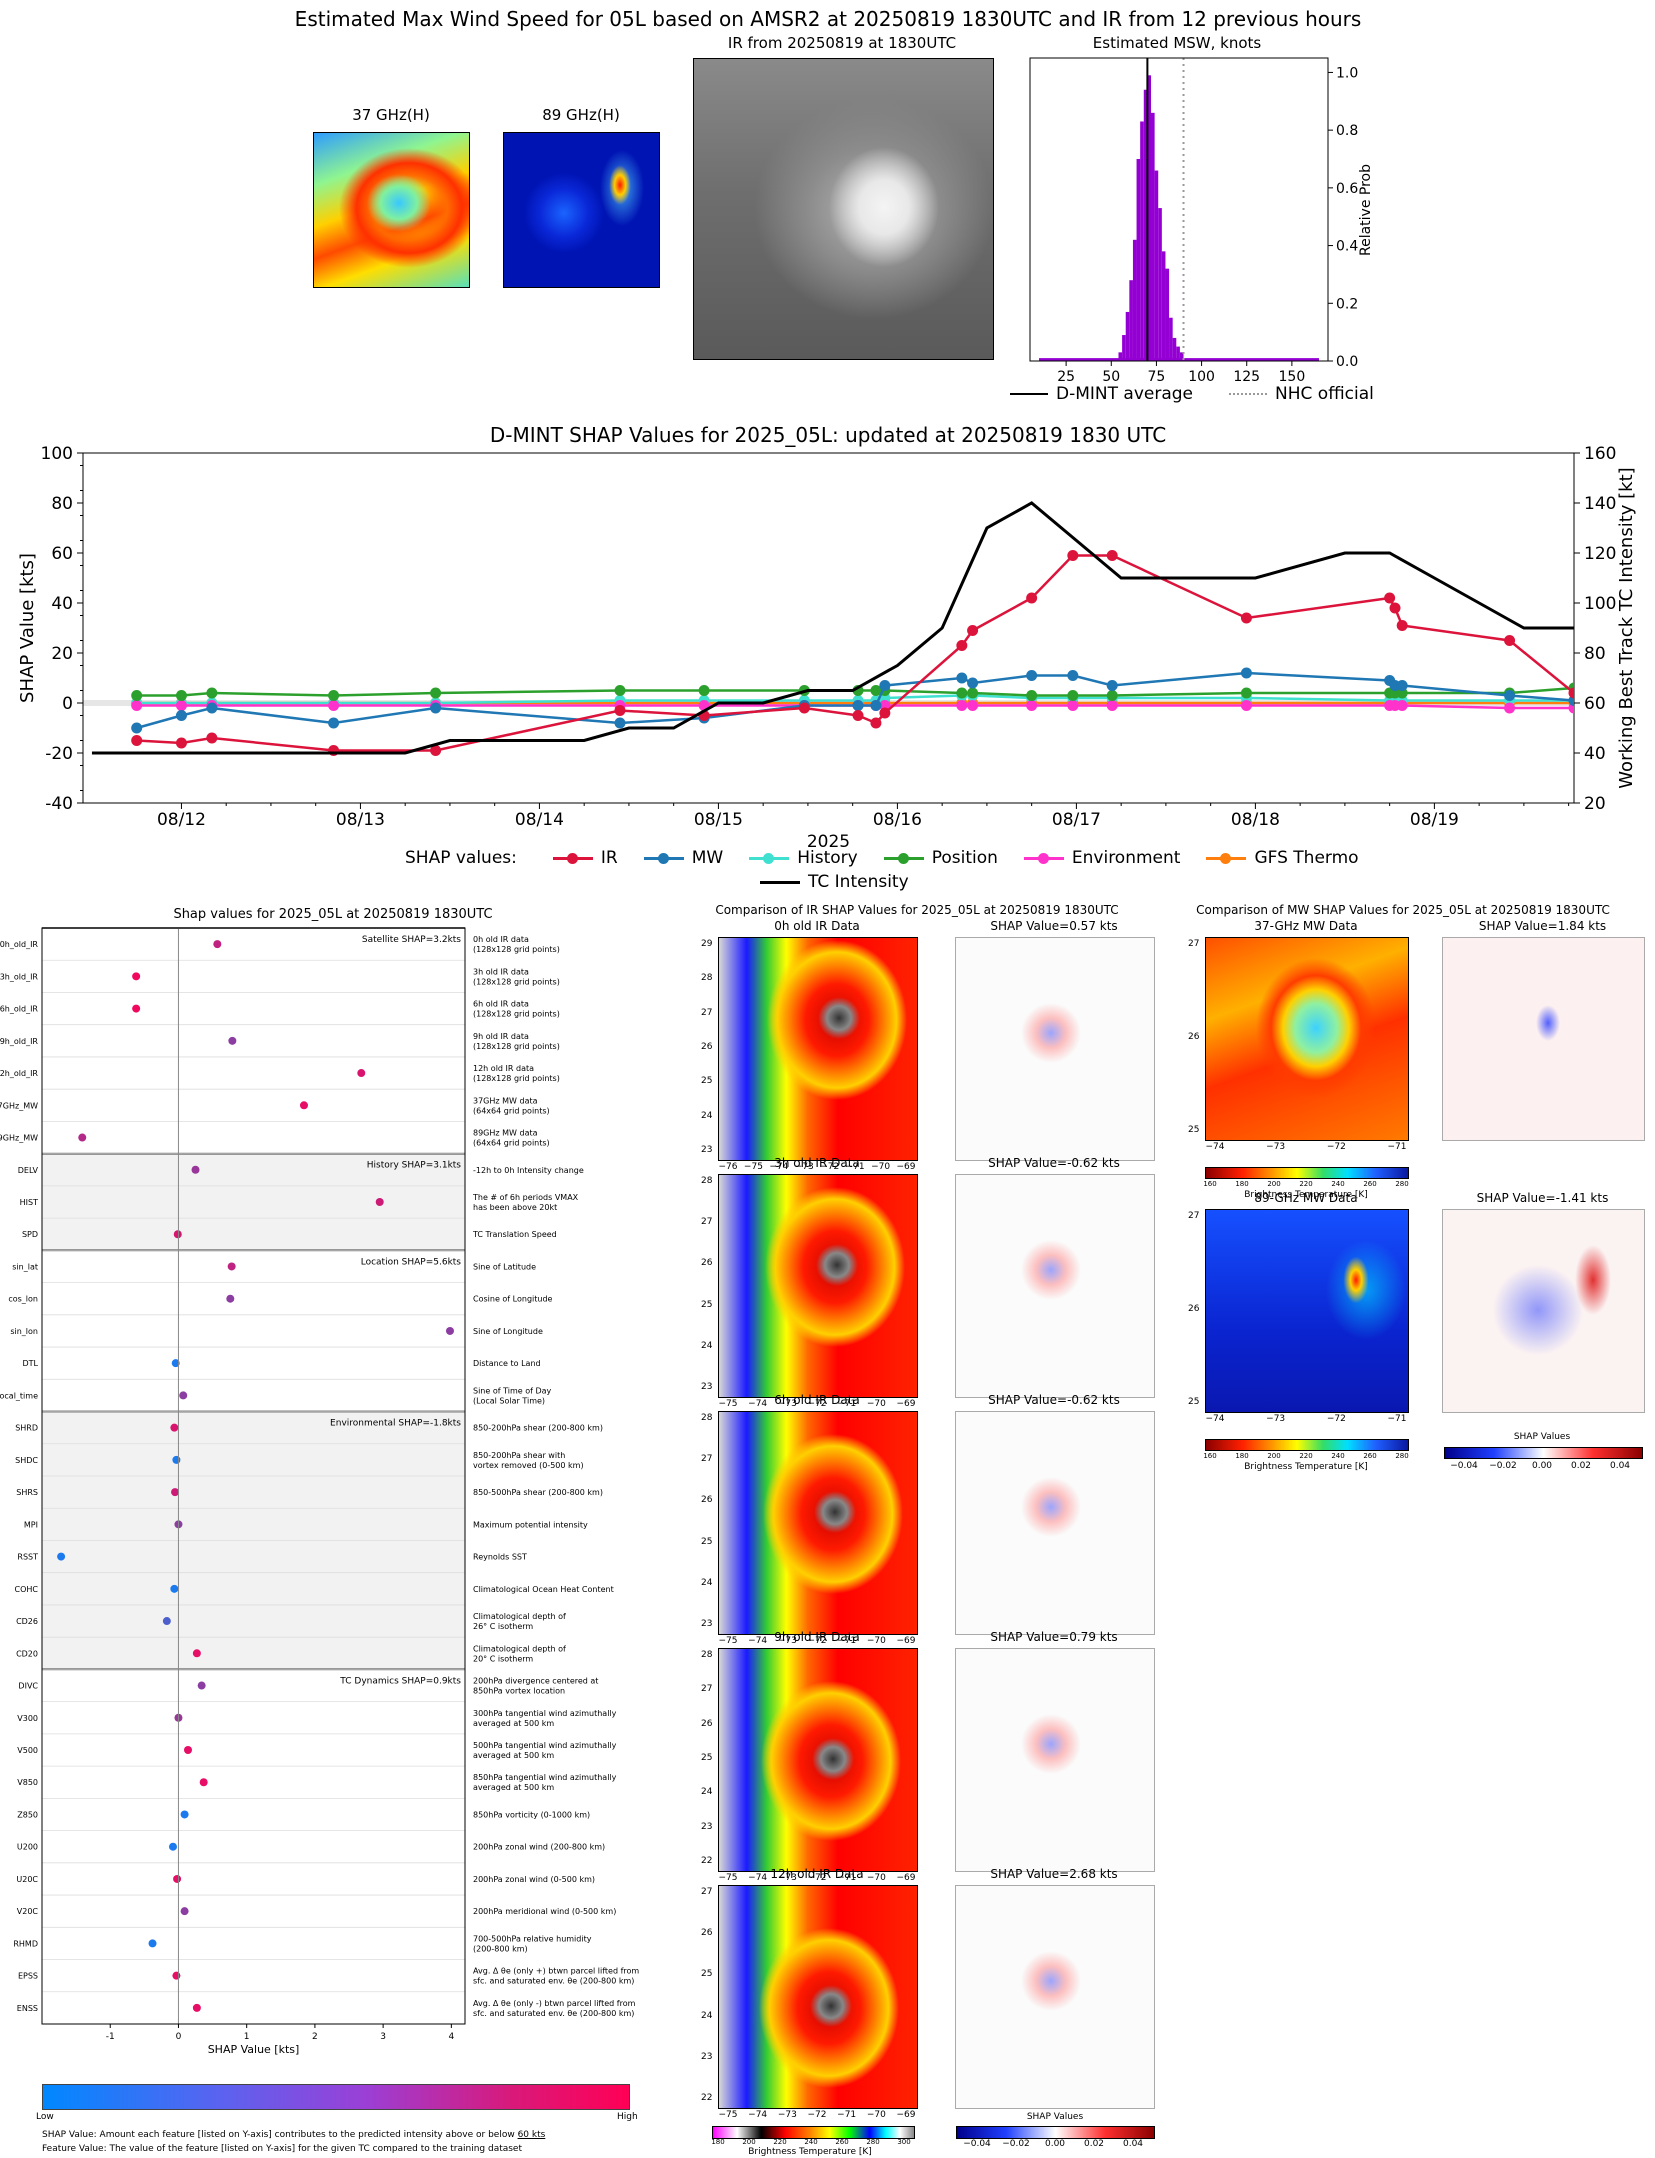 The height and width of the screenshot is (2158, 1655). What do you see at coordinates (535, 1681) in the screenshot?
I see `feature-description: 200hPa divergence centered at` at bounding box center [535, 1681].